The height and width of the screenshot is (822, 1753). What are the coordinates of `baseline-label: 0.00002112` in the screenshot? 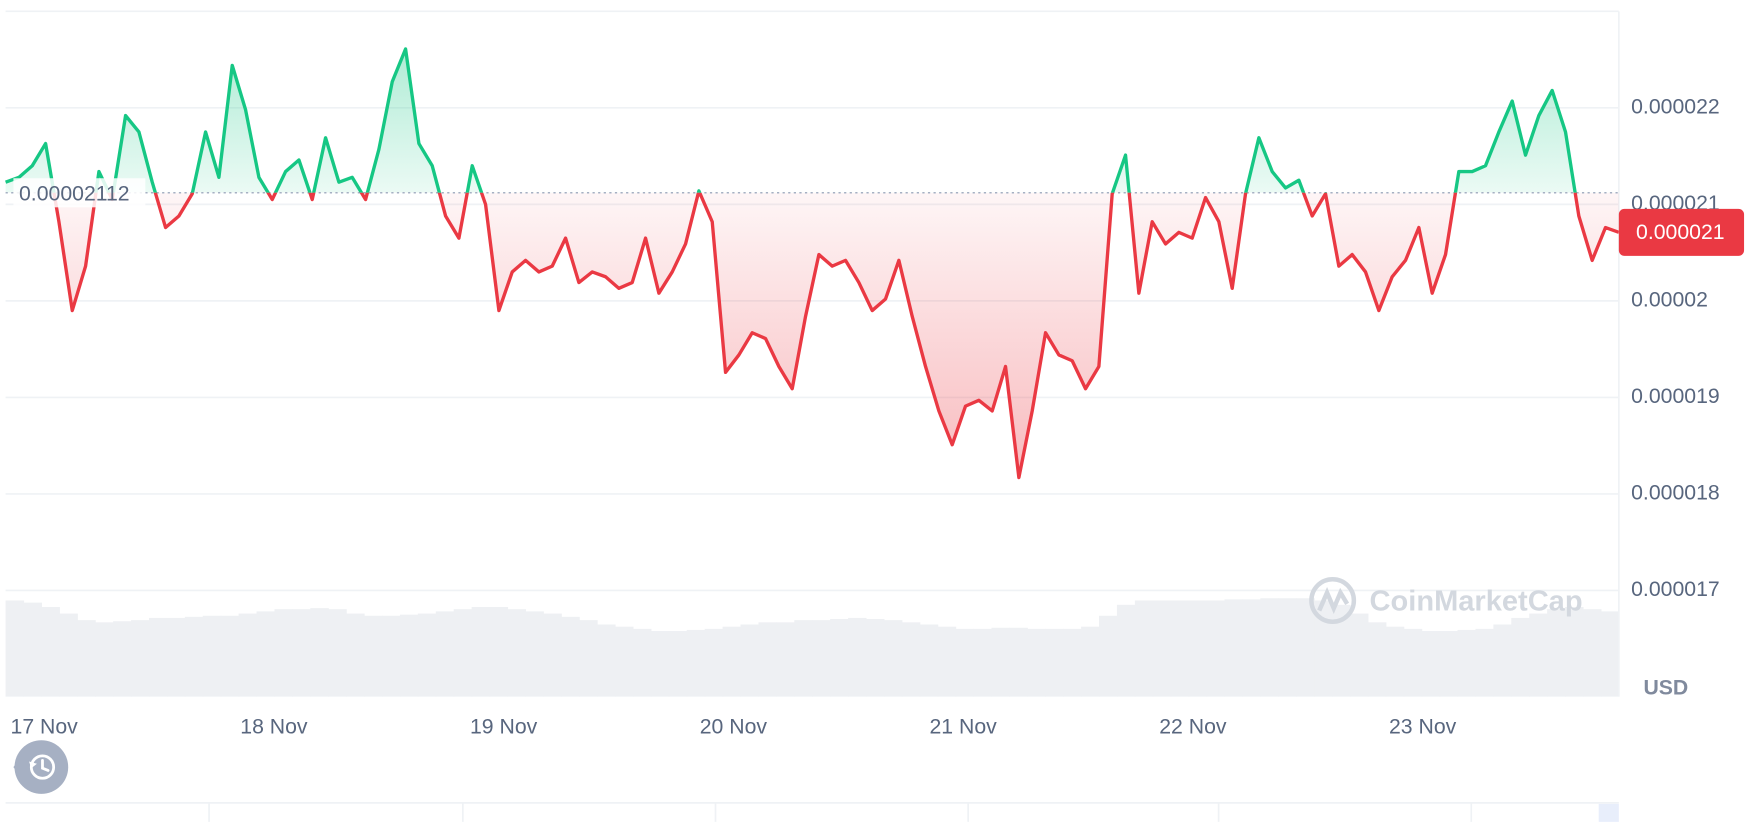 It's located at (74, 194).